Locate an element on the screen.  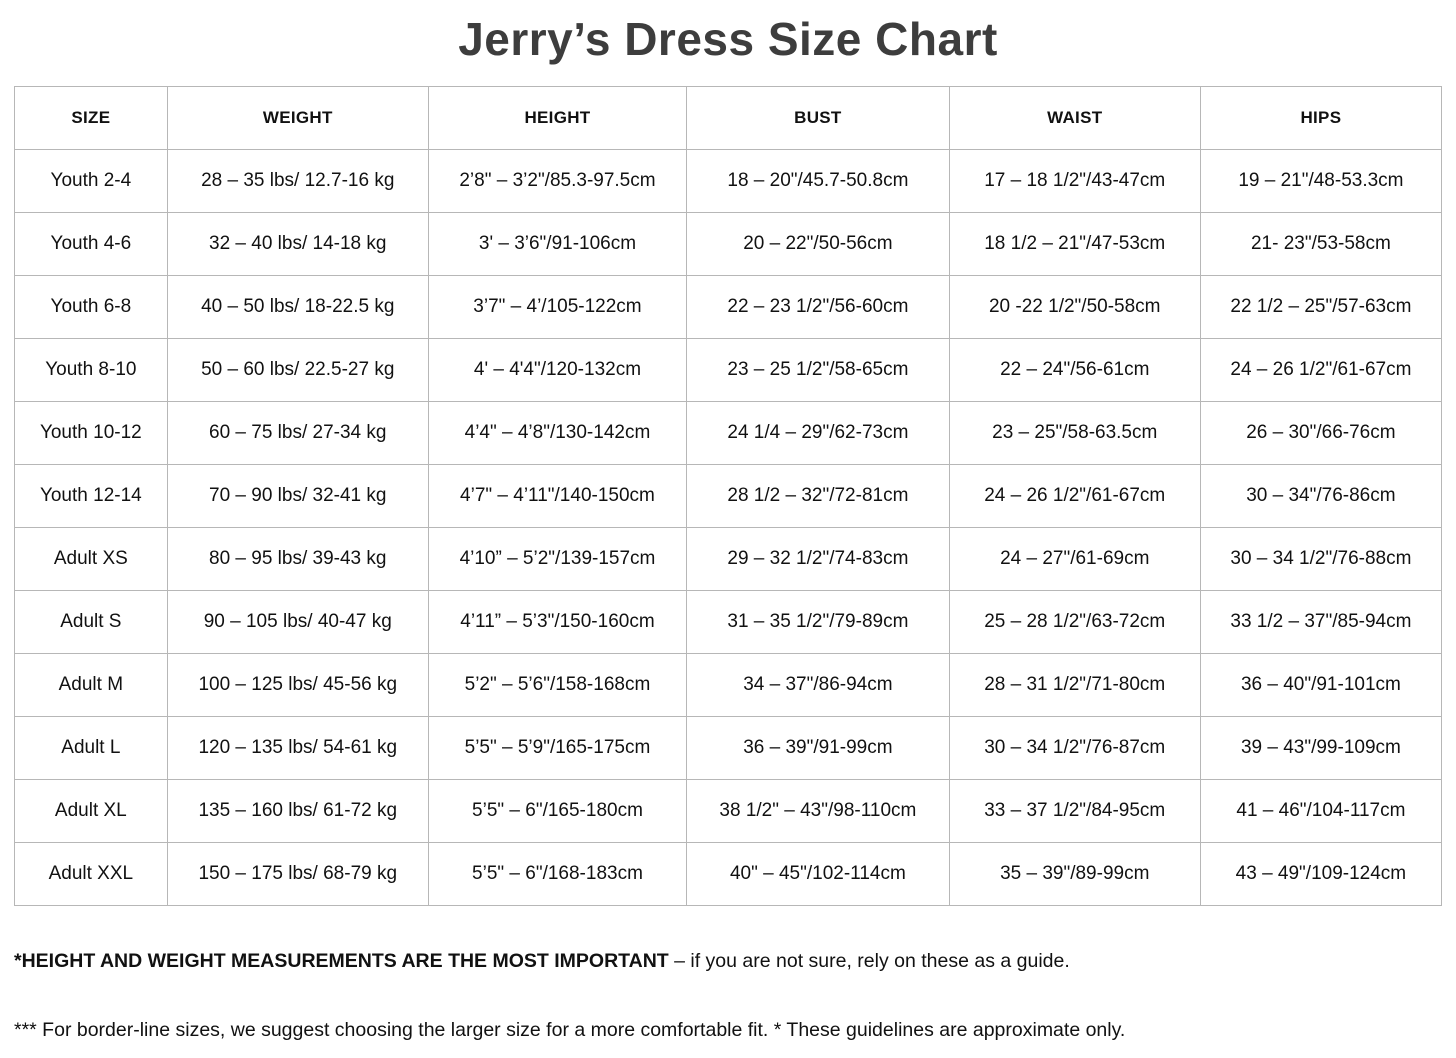
cell-weight: 90 – 105 lbs/ 40-47 kg is located at coordinates (297, 622).